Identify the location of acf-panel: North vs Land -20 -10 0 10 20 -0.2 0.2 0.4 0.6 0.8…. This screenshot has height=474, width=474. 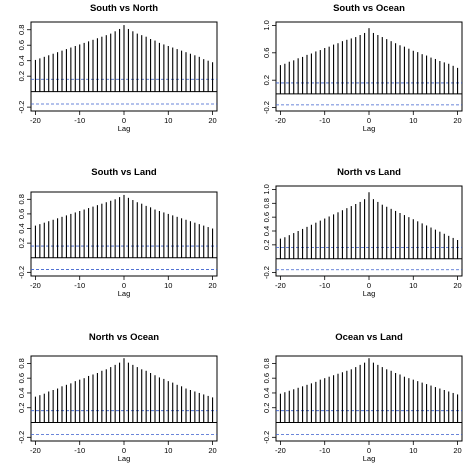
(362, 232).